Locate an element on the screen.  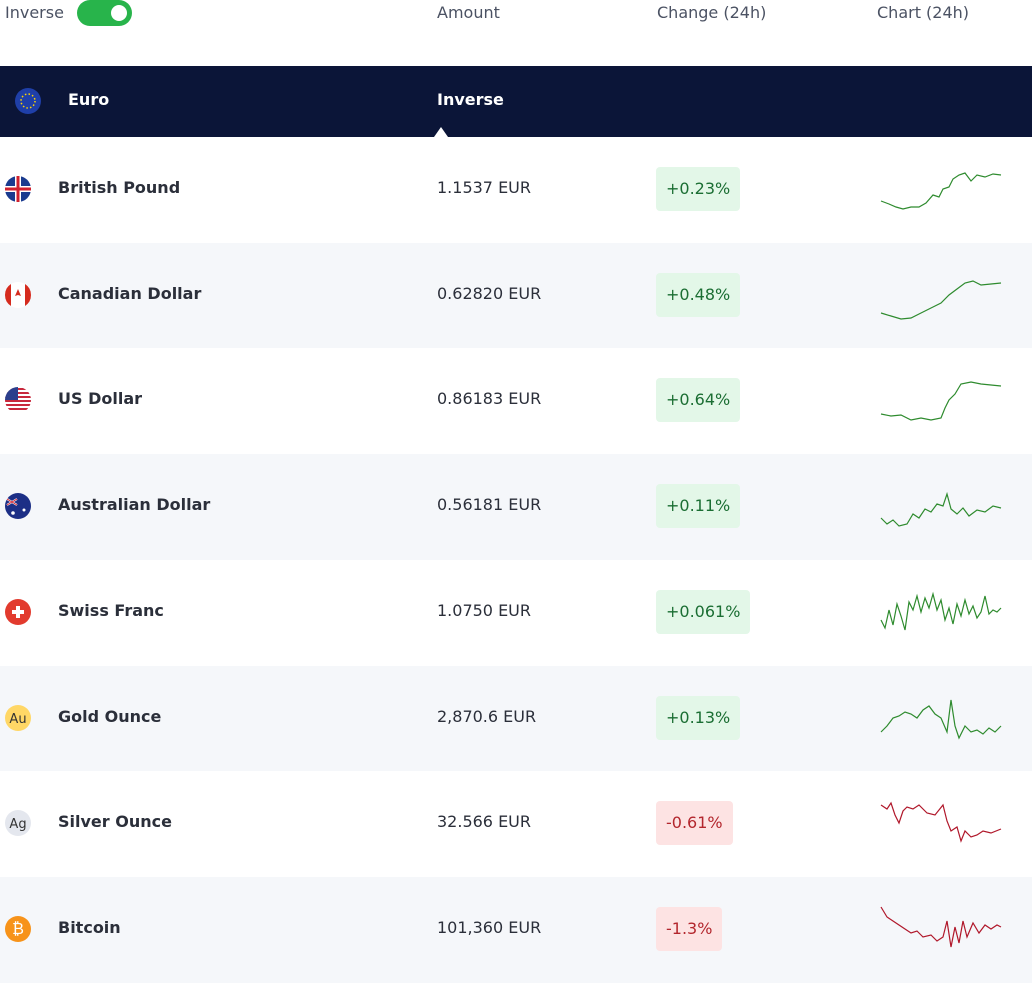
currency-name: Gold Ounce is located at coordinates (110, 716).